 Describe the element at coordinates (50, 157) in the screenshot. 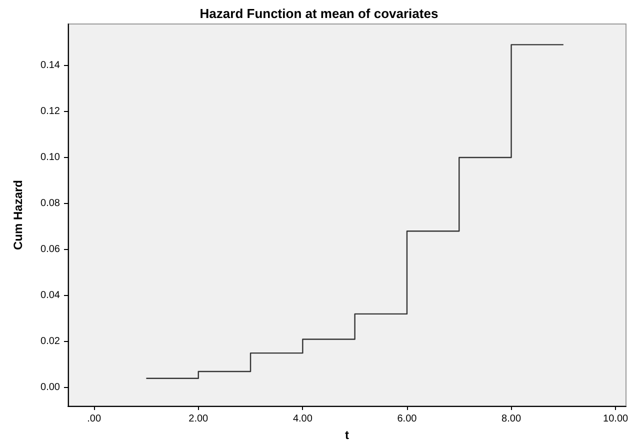

I see `y-tick-label: 0.10` at that location.